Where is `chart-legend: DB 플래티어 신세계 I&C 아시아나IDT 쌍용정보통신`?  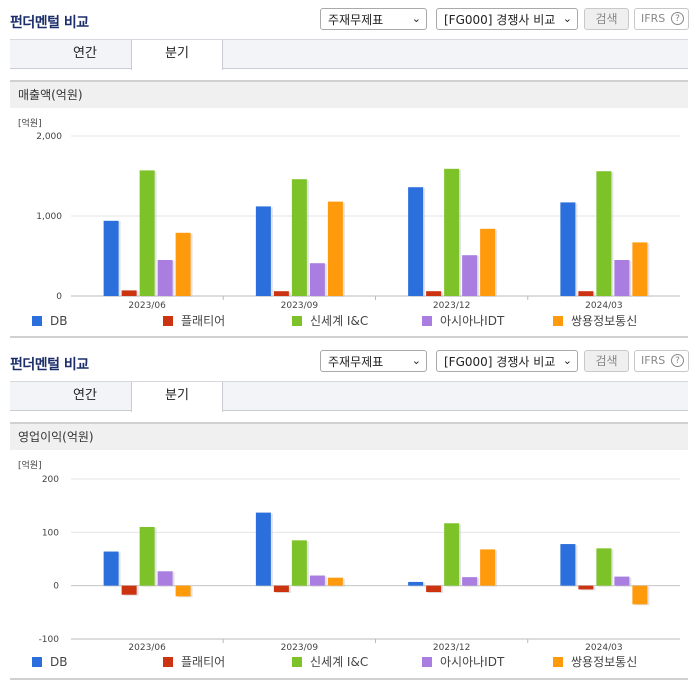
chart-legend: DB 플래티어 신세계 I&C 아시아나IDT 쌍용정보통신 is located at coordinates (349, 323).